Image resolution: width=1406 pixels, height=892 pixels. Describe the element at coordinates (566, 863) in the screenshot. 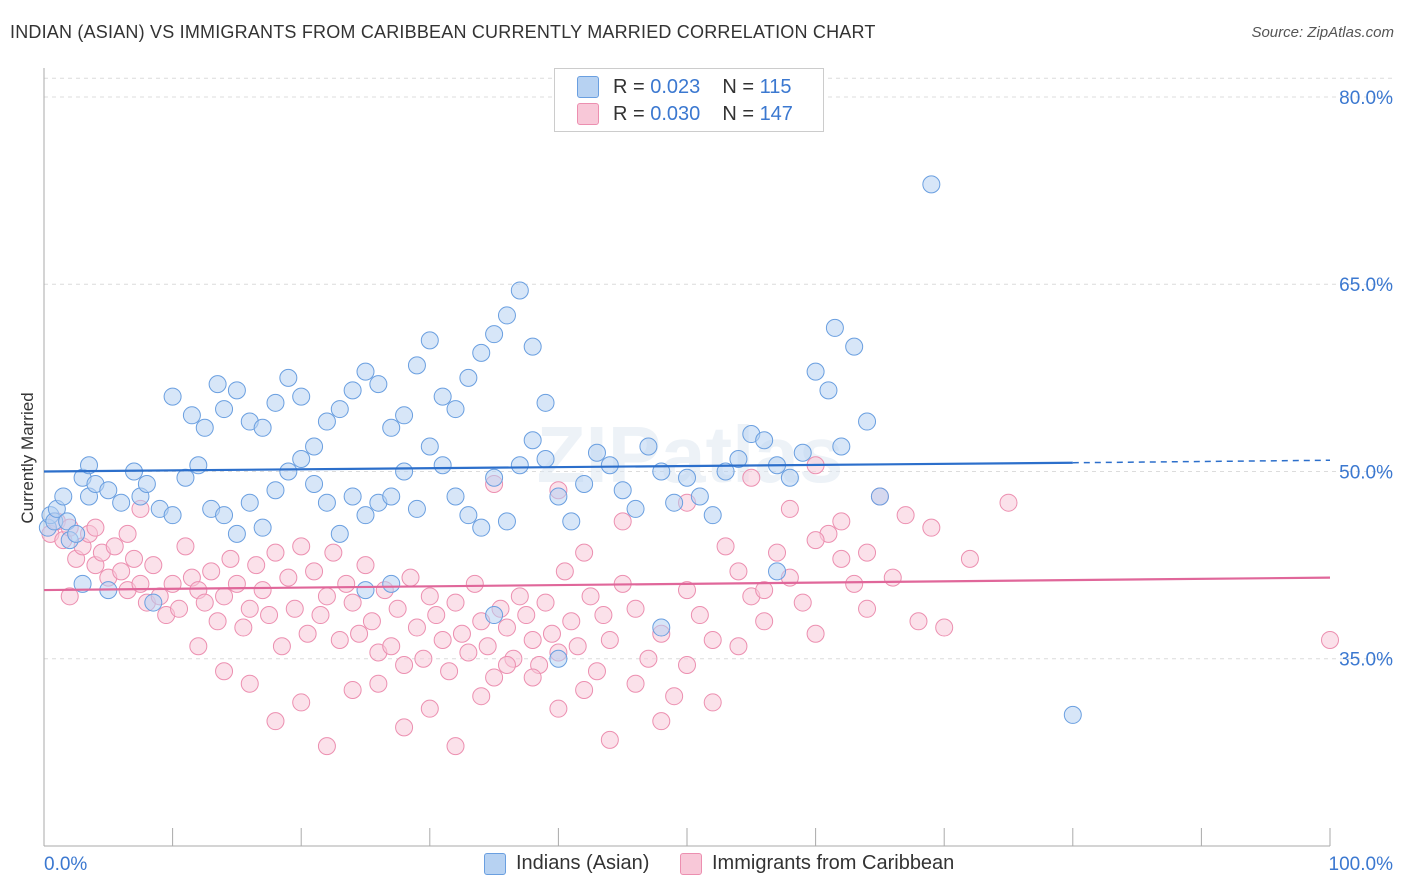

I see `legend-item-indians: Indians (Asian)` at that location.